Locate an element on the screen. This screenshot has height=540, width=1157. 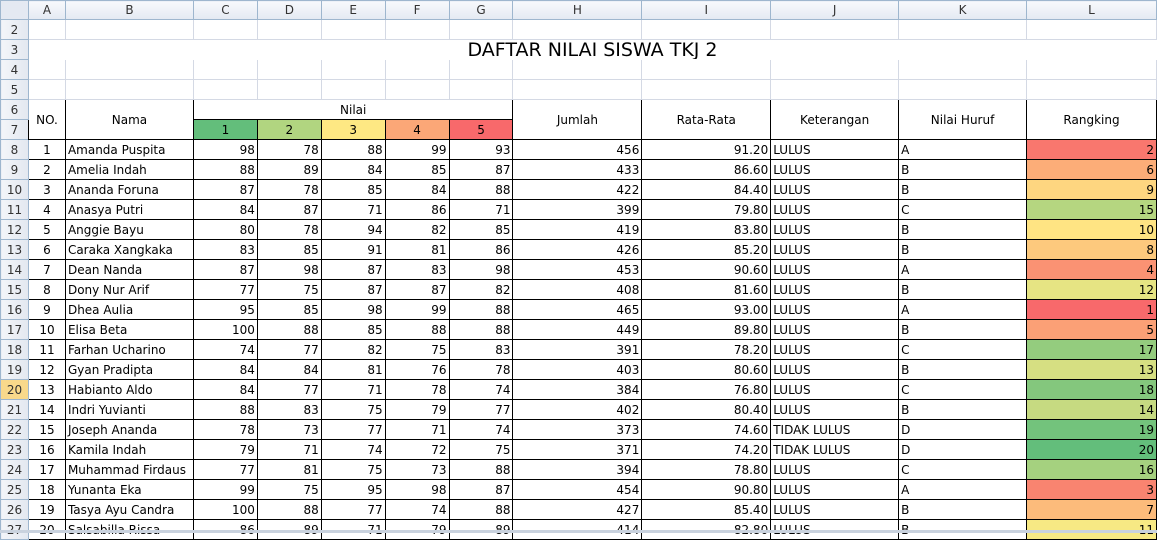
rata-rata-cell: 90.60 is located at coordinates (706, 269).